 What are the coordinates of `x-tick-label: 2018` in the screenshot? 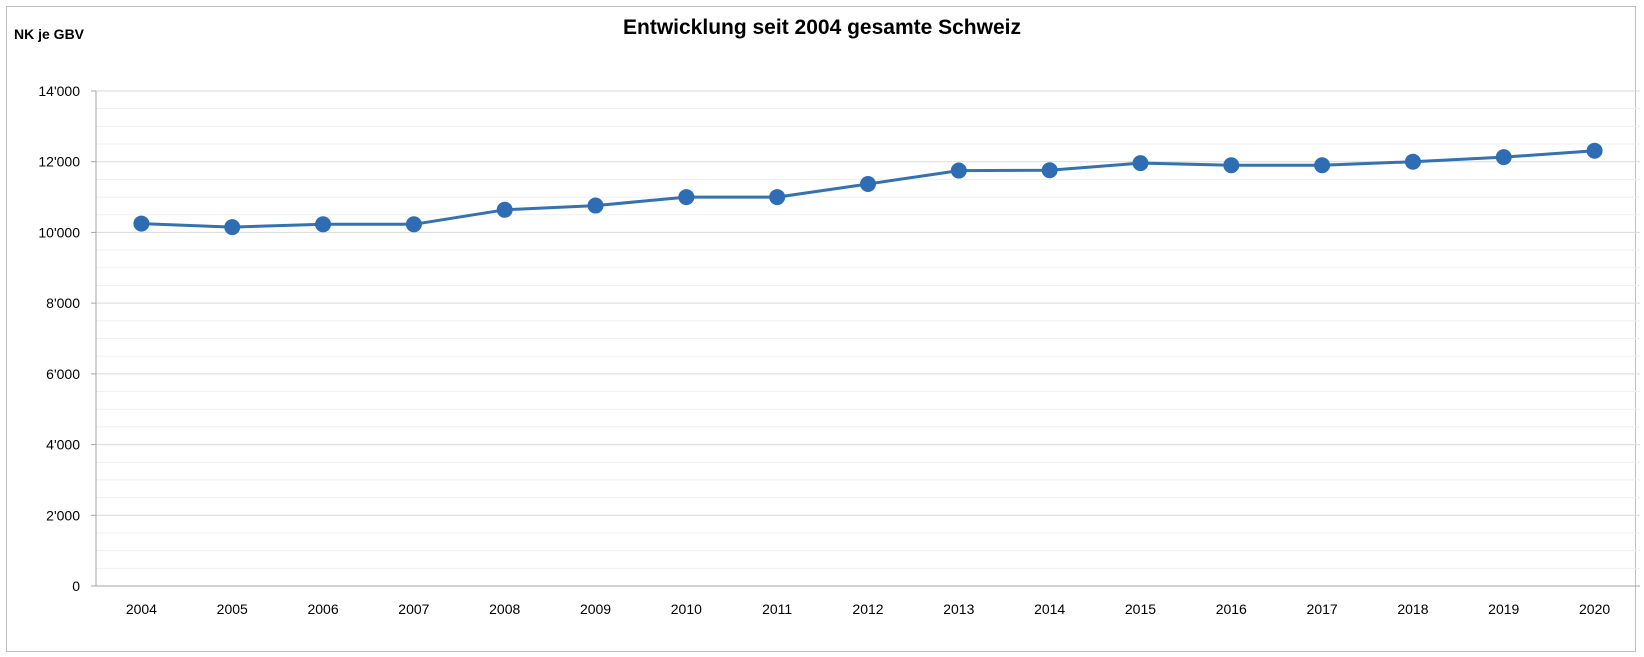 It's located at (1412, 609).